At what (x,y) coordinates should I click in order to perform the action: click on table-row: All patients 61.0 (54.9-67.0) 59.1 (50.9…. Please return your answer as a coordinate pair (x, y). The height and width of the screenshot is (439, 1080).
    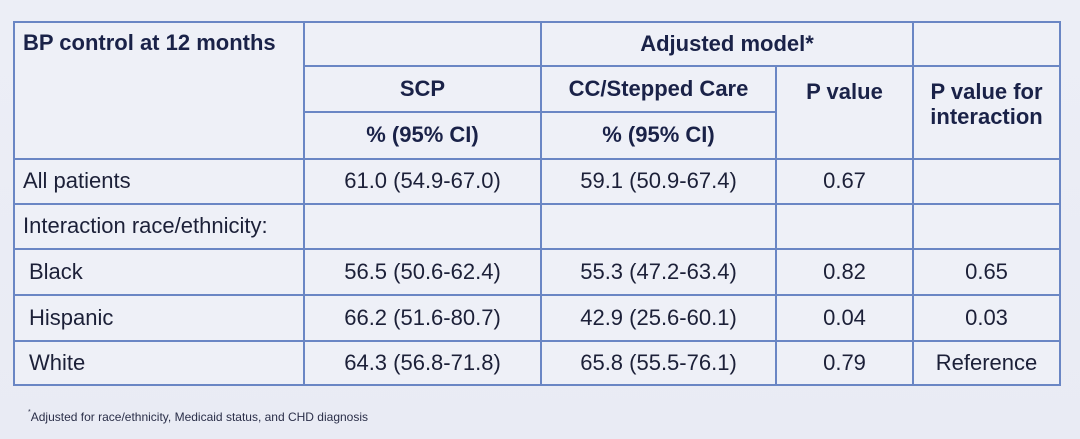
    Looking at the image, I should click on (537, 181).